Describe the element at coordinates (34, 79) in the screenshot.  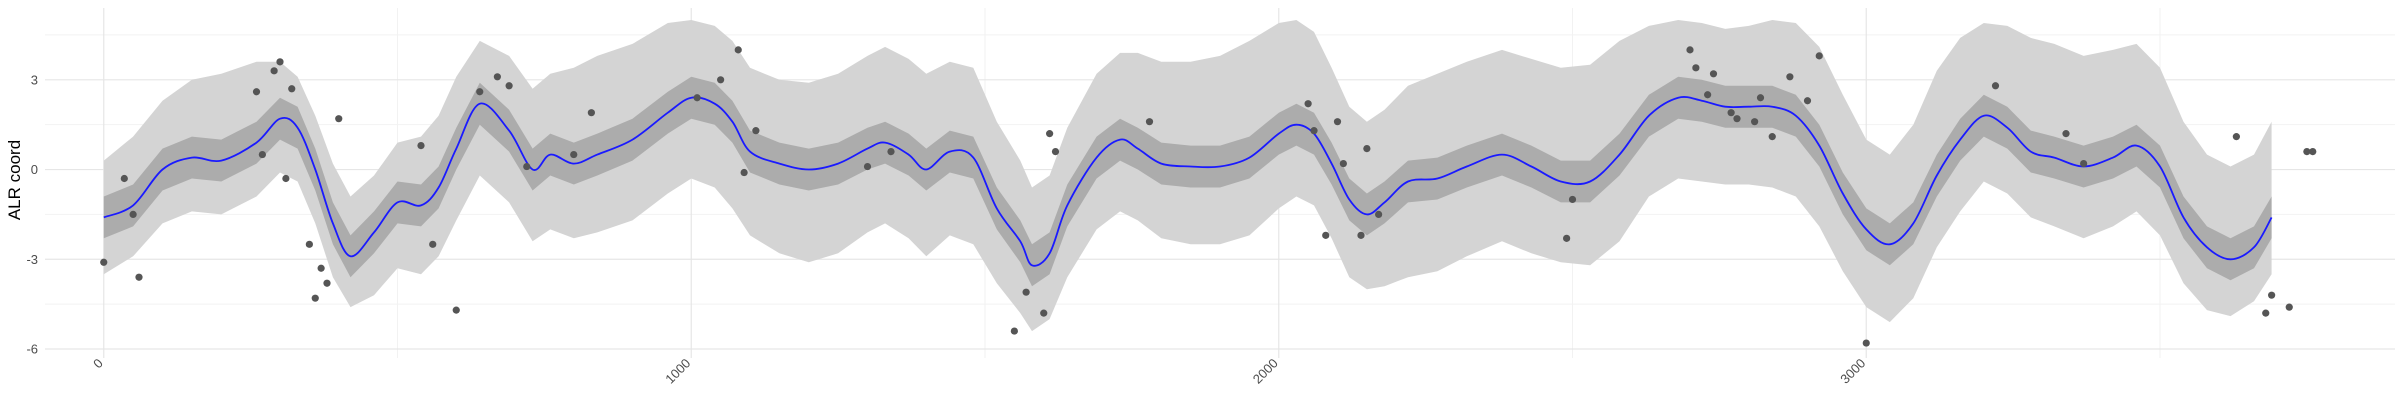
I see `y-tick-label: 3` at that location.